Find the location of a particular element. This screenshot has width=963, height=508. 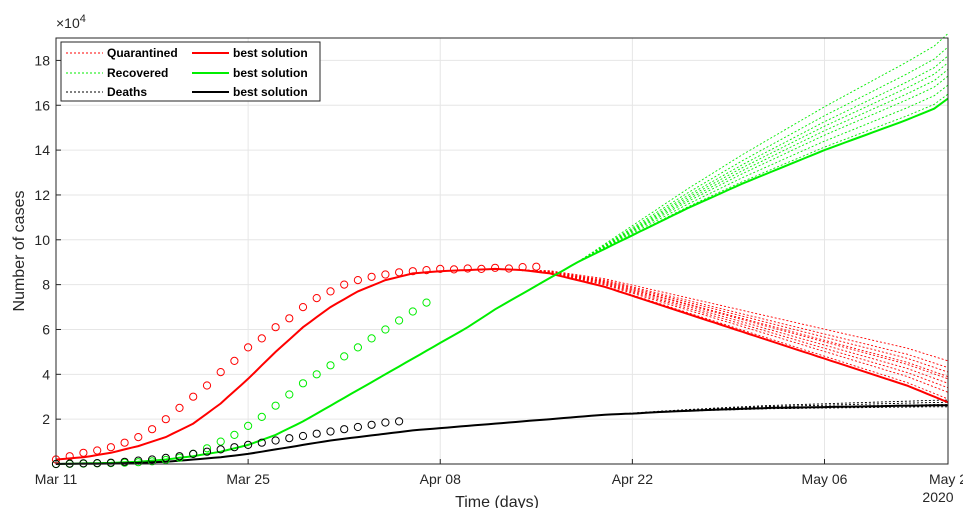

legend-deaths-best-label: best solution is located at coordinates (270, 92).